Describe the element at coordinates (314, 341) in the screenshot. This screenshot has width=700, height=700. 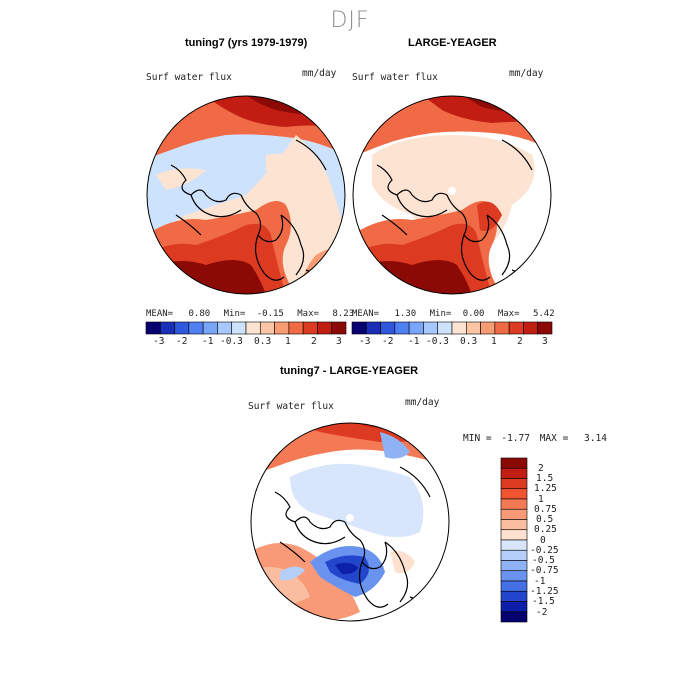
I see `cb1-tick-6: 2` at that location.